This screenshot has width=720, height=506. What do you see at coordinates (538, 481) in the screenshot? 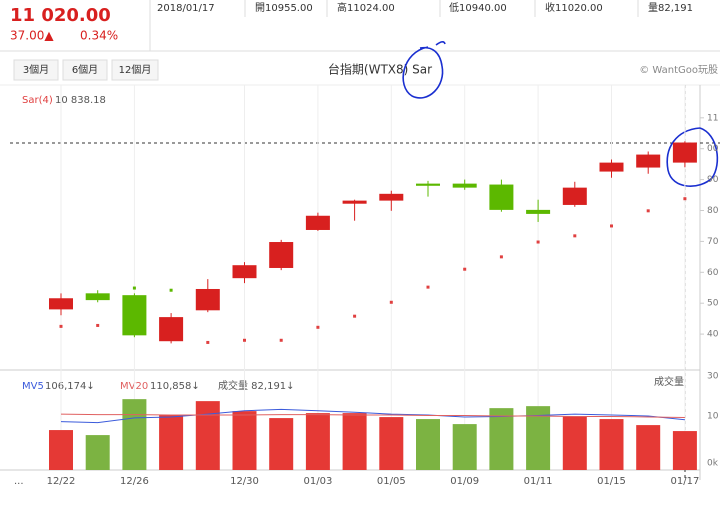
I see `x-tick-label: 01/11` at bounding box center [538, 481].